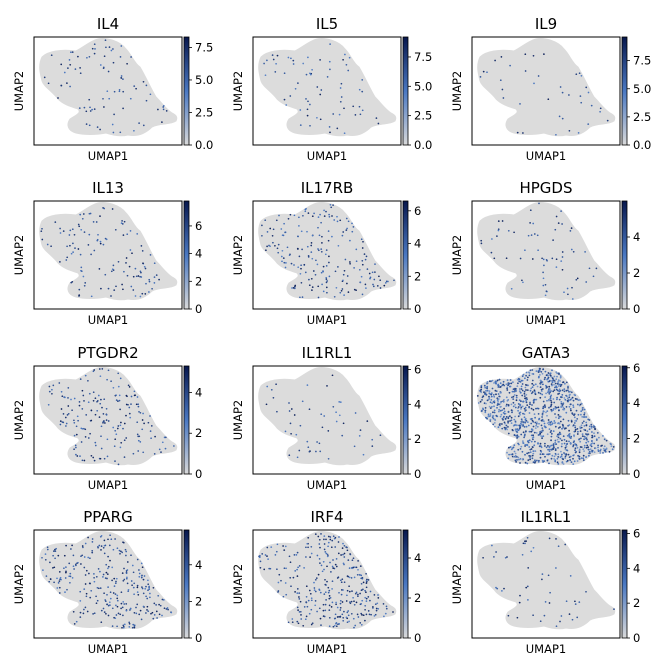  Describe the element at coordinates (327, 353) in the screenshot. I see `panel-title: IL1RL1` at that location.